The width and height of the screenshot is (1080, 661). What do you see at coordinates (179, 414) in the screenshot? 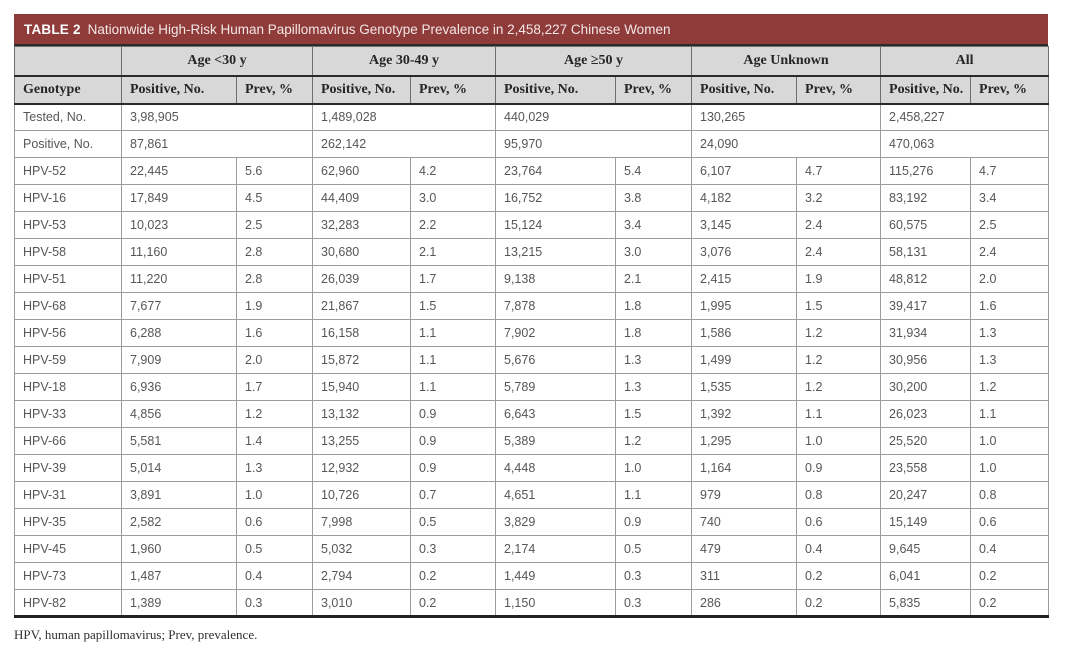
I see `positive-count-cell: 4,856` at bounding box center [179, 414].